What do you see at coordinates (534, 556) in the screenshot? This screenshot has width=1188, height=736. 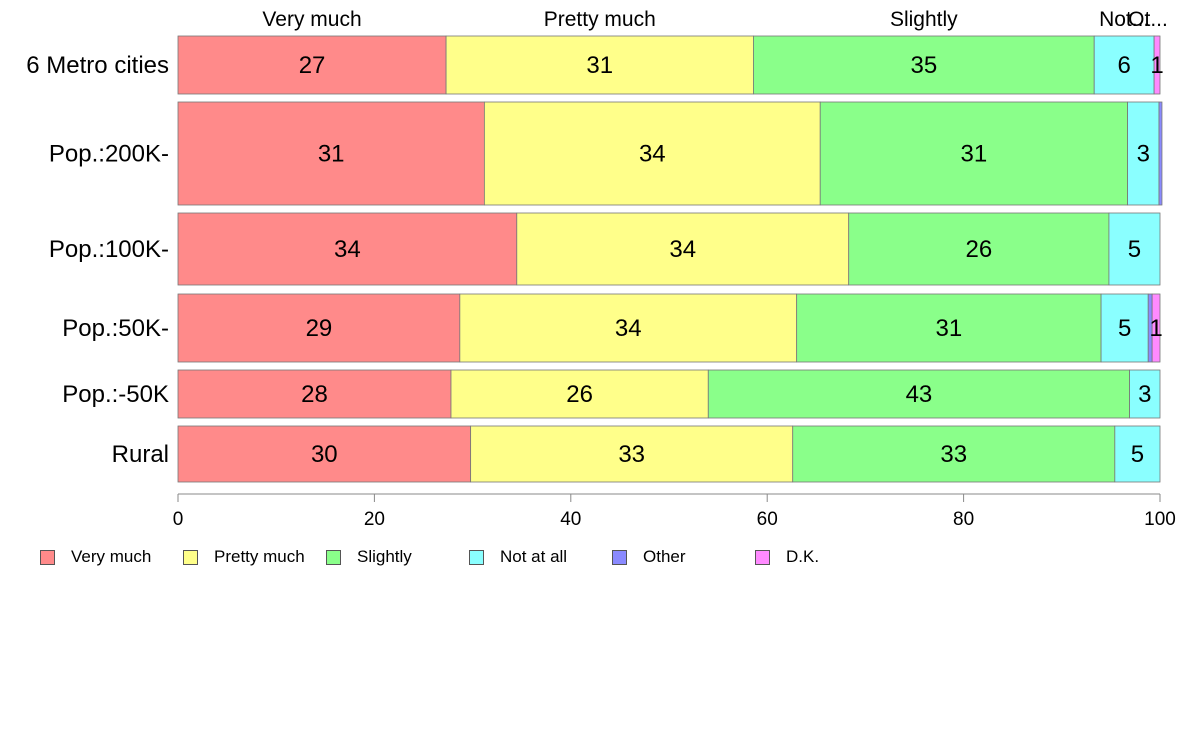 I see `legend-label: Not at all` at bounding box center [534, 556].